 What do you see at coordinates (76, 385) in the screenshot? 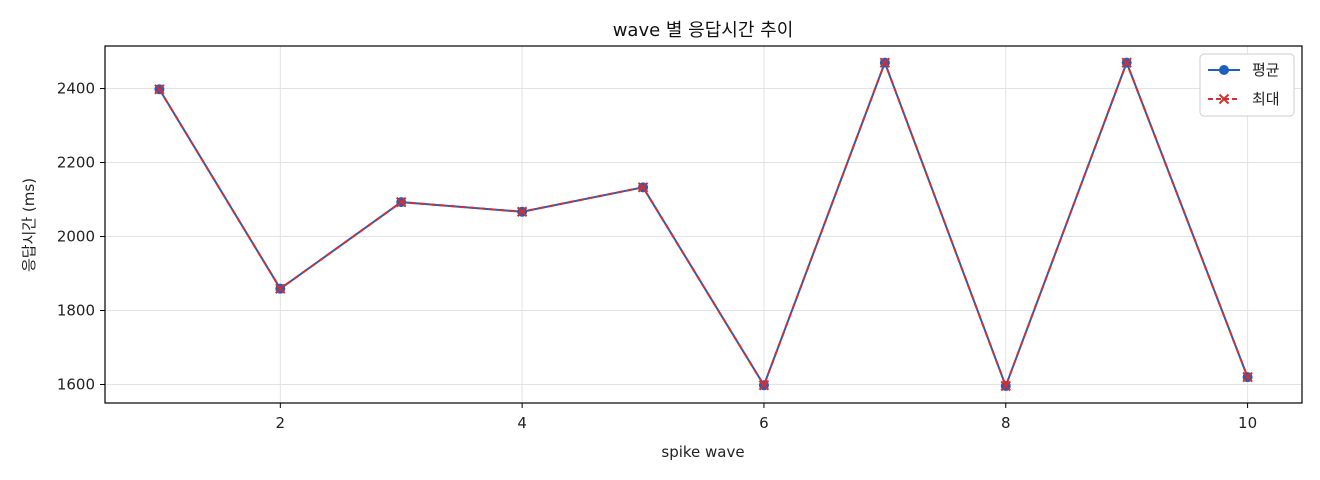
I see `y-tick-label: 1600` at bounding box center [76, 385].